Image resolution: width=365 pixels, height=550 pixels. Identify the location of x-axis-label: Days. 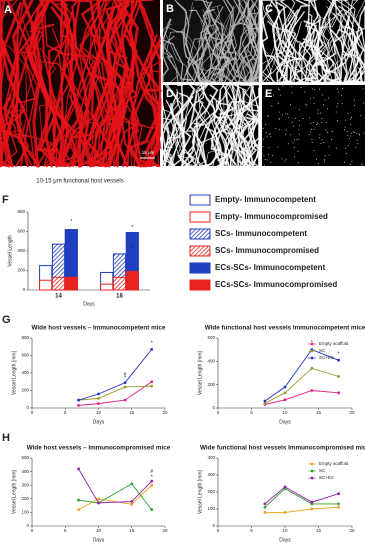
(99, 540).